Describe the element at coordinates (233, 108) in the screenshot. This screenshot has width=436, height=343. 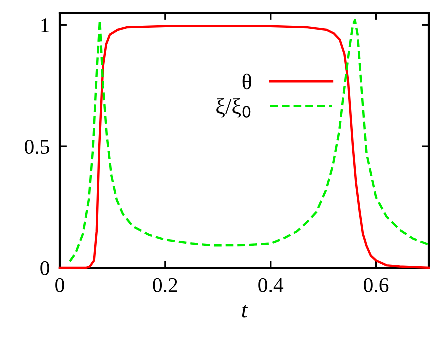
I see `legend-label: ξ/ξ$_{0}$` at that location.